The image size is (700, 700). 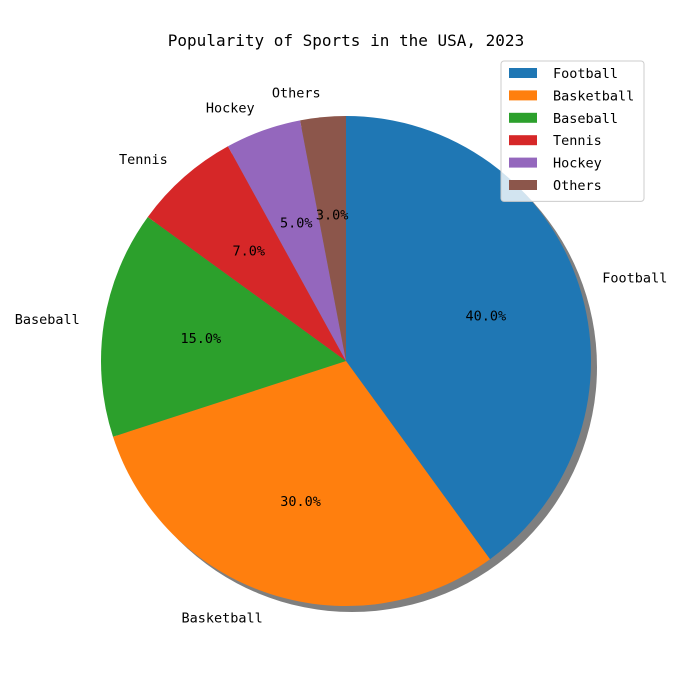 What do you see at coordinates (523, 140) in the screenshot?
I see `legend-swatch-tennis` at bounding box center [523, 140].